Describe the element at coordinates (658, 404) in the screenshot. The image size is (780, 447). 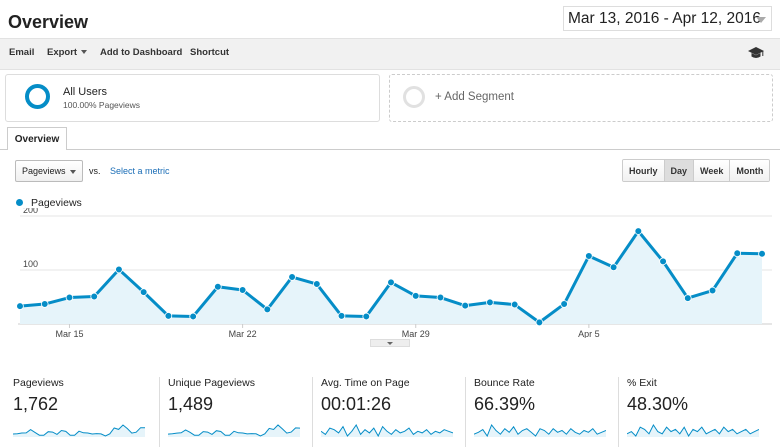
I see `scorecard-value: 48.30%` at that location.